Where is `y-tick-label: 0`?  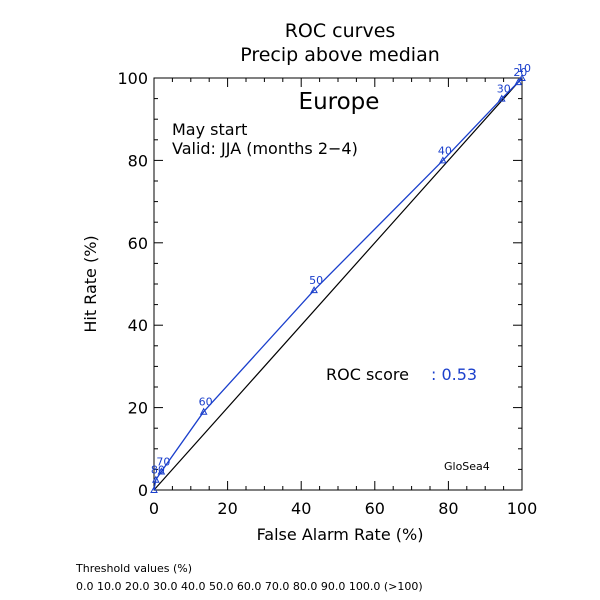
y-tick-label: 0 is located at coordinates (143, 490).